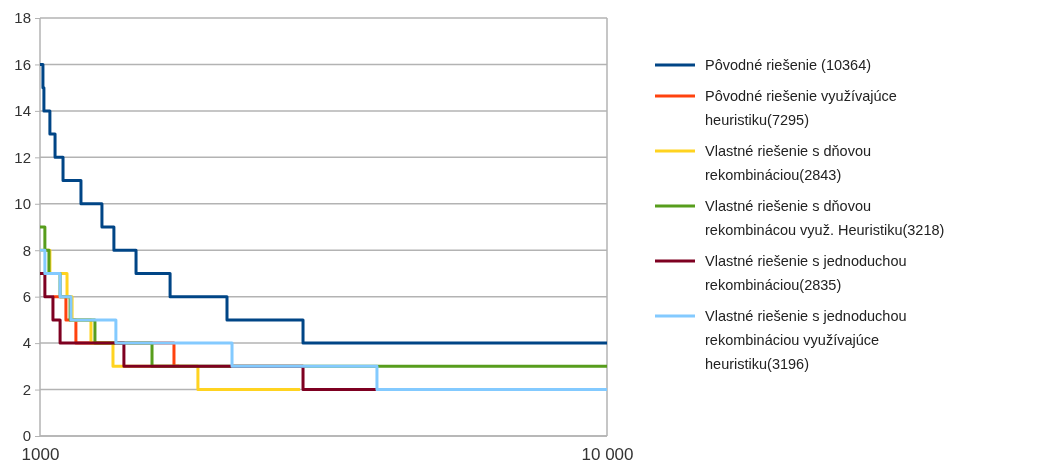 The image size is (1037, 470). Describe the element at coordinates (26, 250) in the screenshot. I see `y-tick-label: 8` at that location.